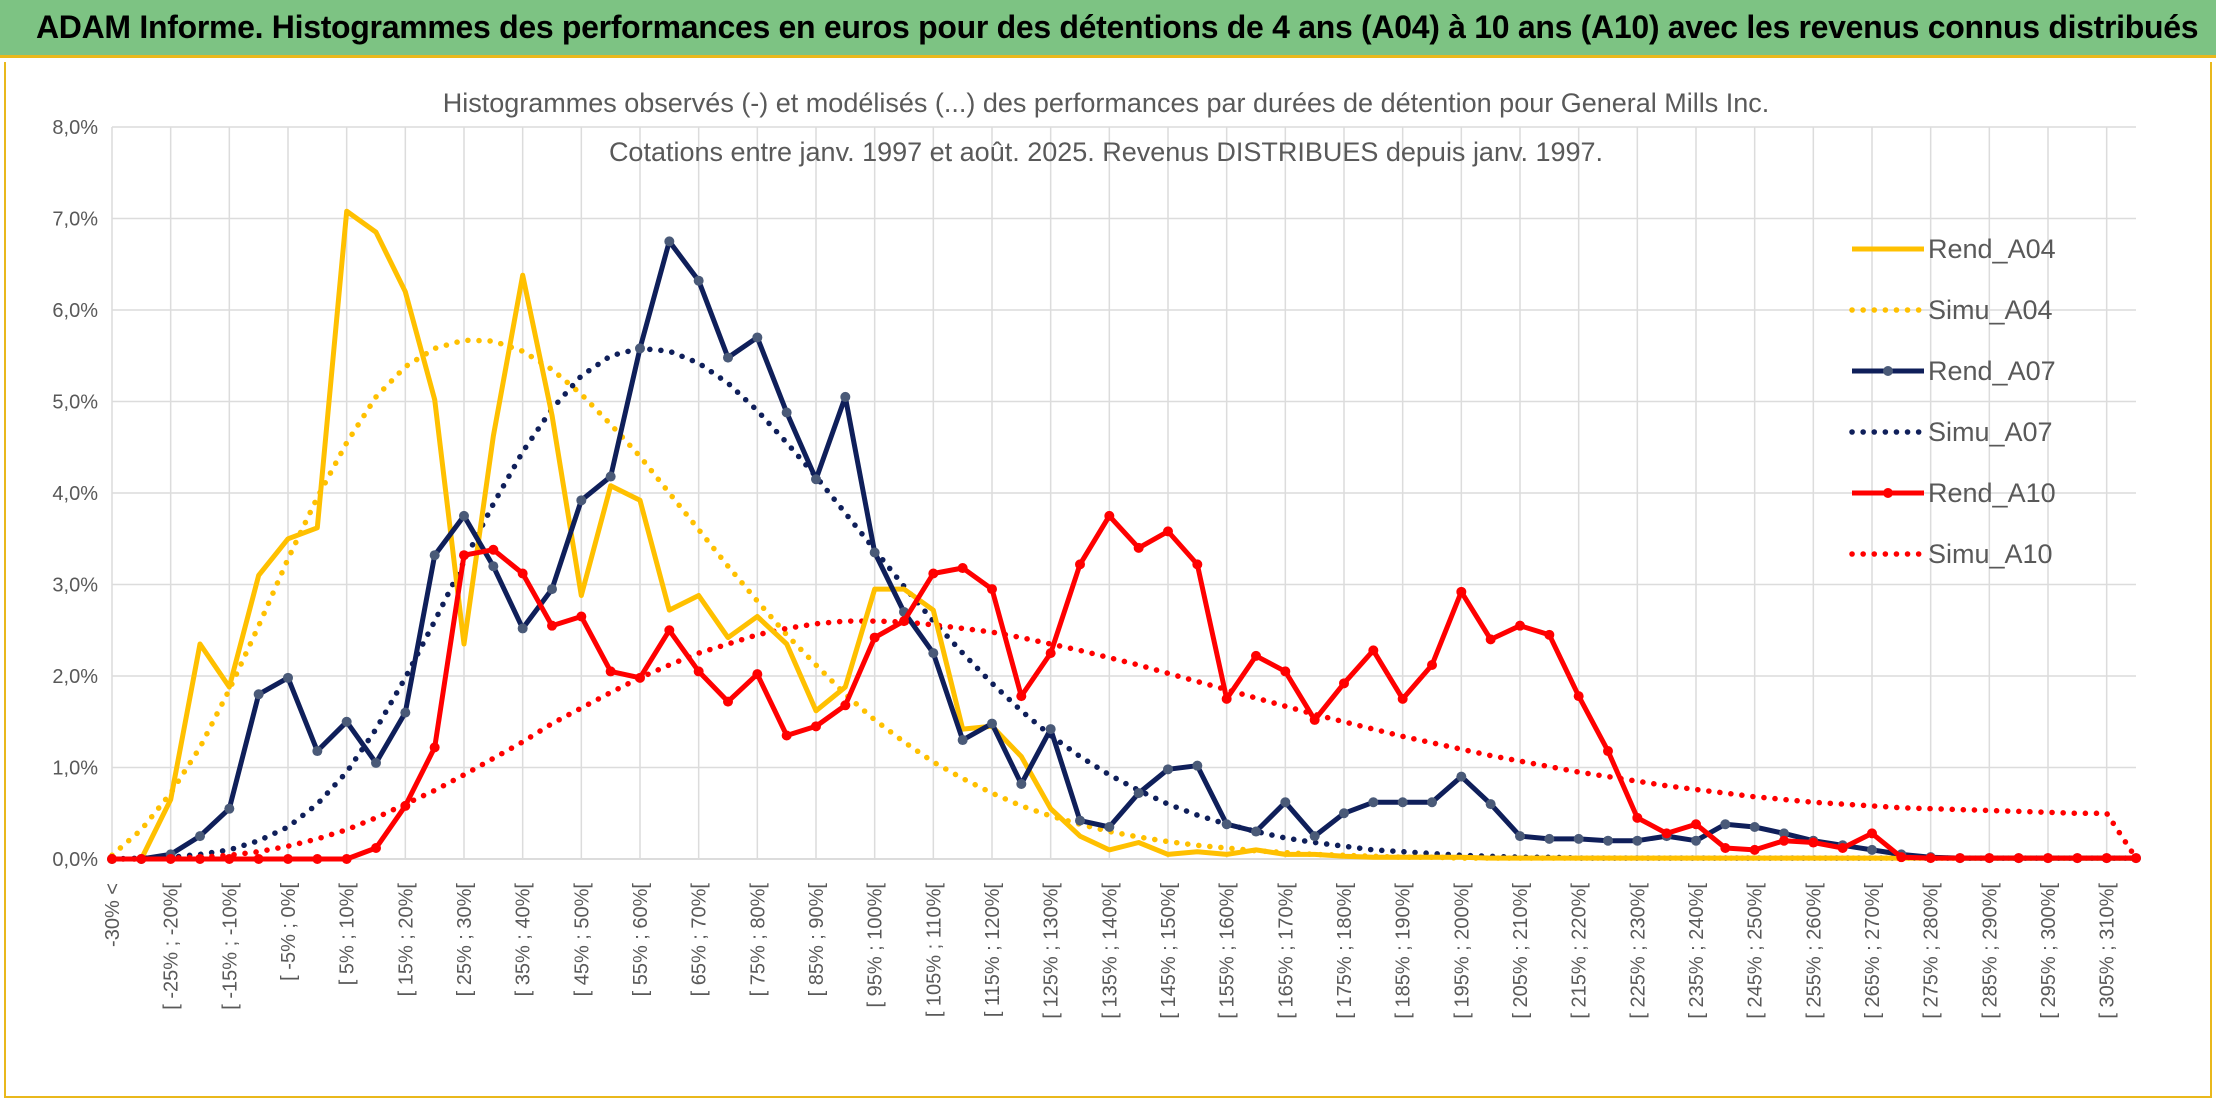  What do you see at coordinates (1169, 951) in the screenshot?
I see `x-tick-label: [ 145% ; 150%[` at bounding box center [1169, 951].